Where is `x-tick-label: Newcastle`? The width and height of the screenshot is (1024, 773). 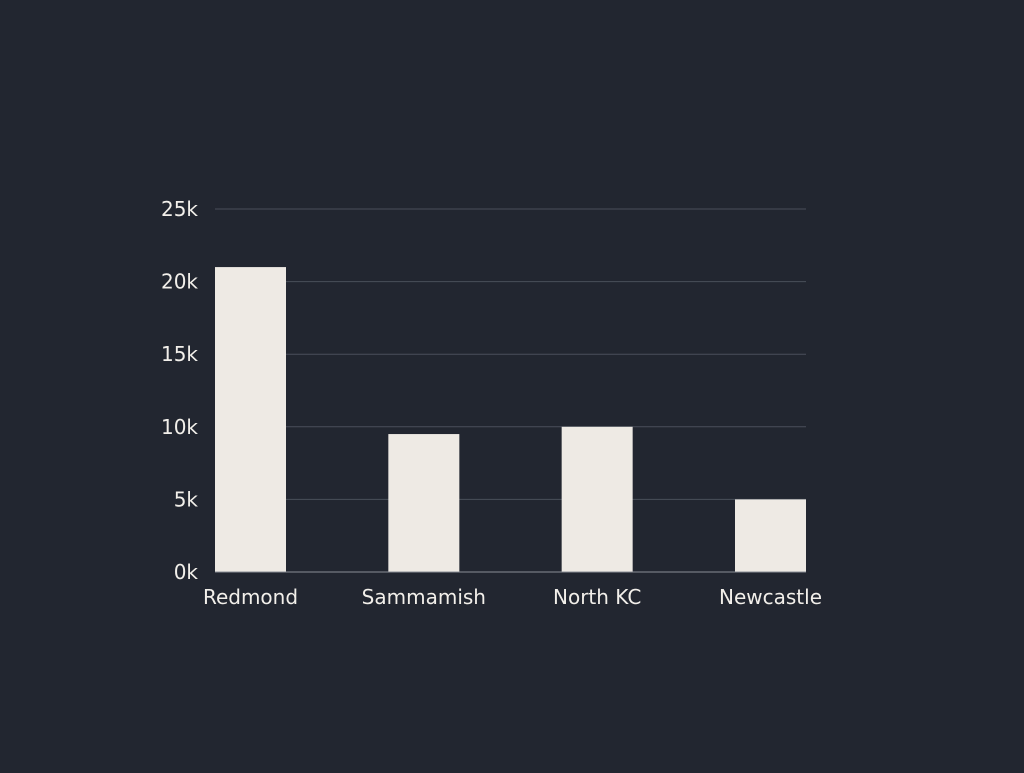
x-tick-label: Newcastle is located at coordinates (770, 597).